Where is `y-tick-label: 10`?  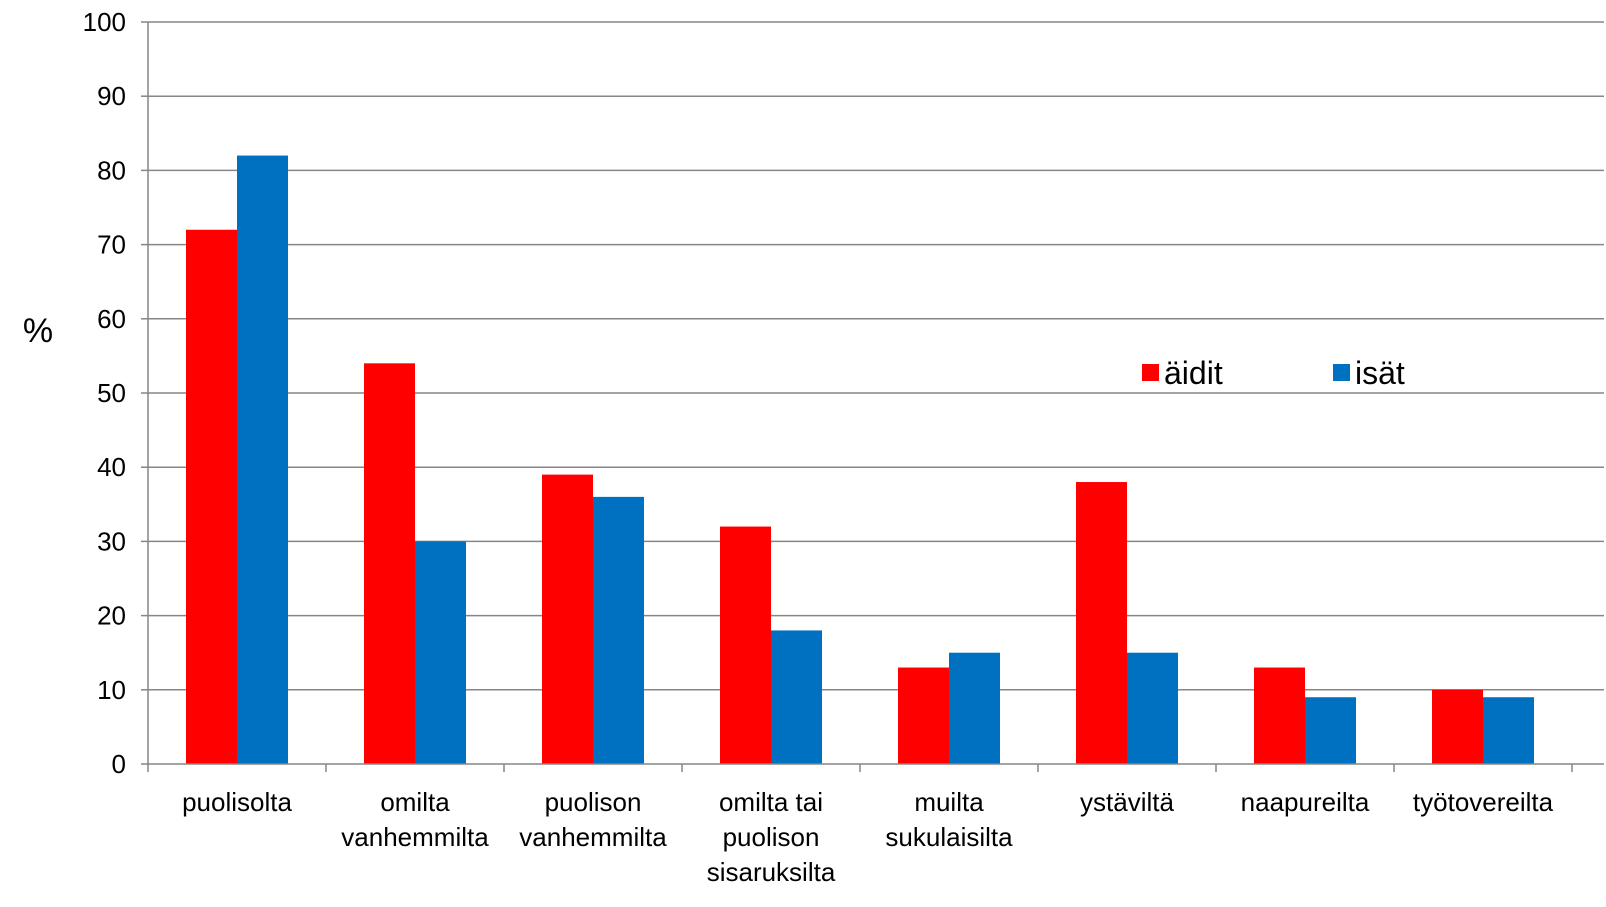 y-tick-label: 10 is located at coordinates (111, 690).